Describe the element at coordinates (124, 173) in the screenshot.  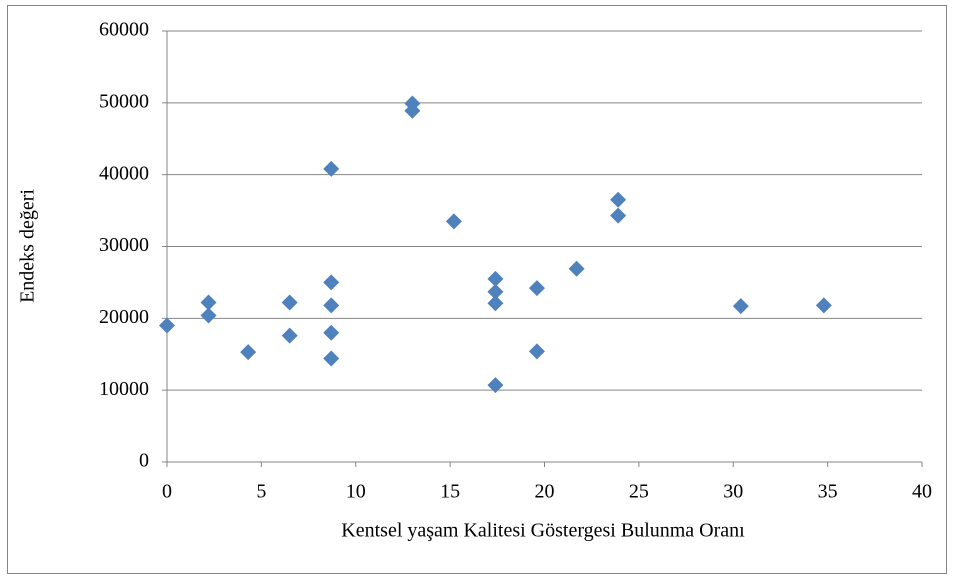
I see `y-tick-label: 40000` at that location.